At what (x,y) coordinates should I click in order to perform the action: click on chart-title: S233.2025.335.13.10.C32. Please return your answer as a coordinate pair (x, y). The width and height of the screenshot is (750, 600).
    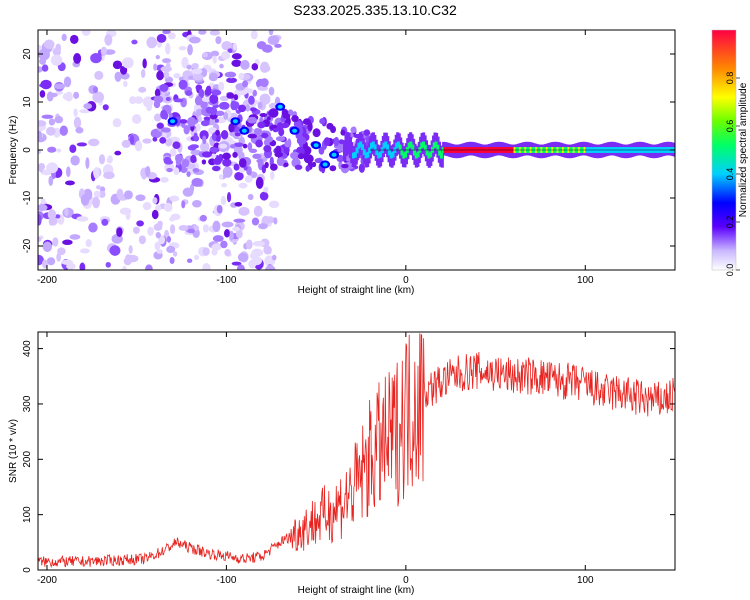
    Looking at the image, I should click on (375, 10).